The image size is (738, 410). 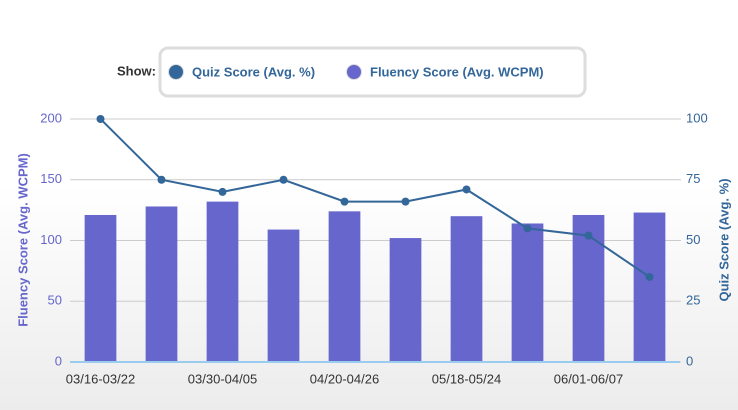 I want to click on legend-item: Fluency Score (Avg. WCPM), so click(x=445, y=72).